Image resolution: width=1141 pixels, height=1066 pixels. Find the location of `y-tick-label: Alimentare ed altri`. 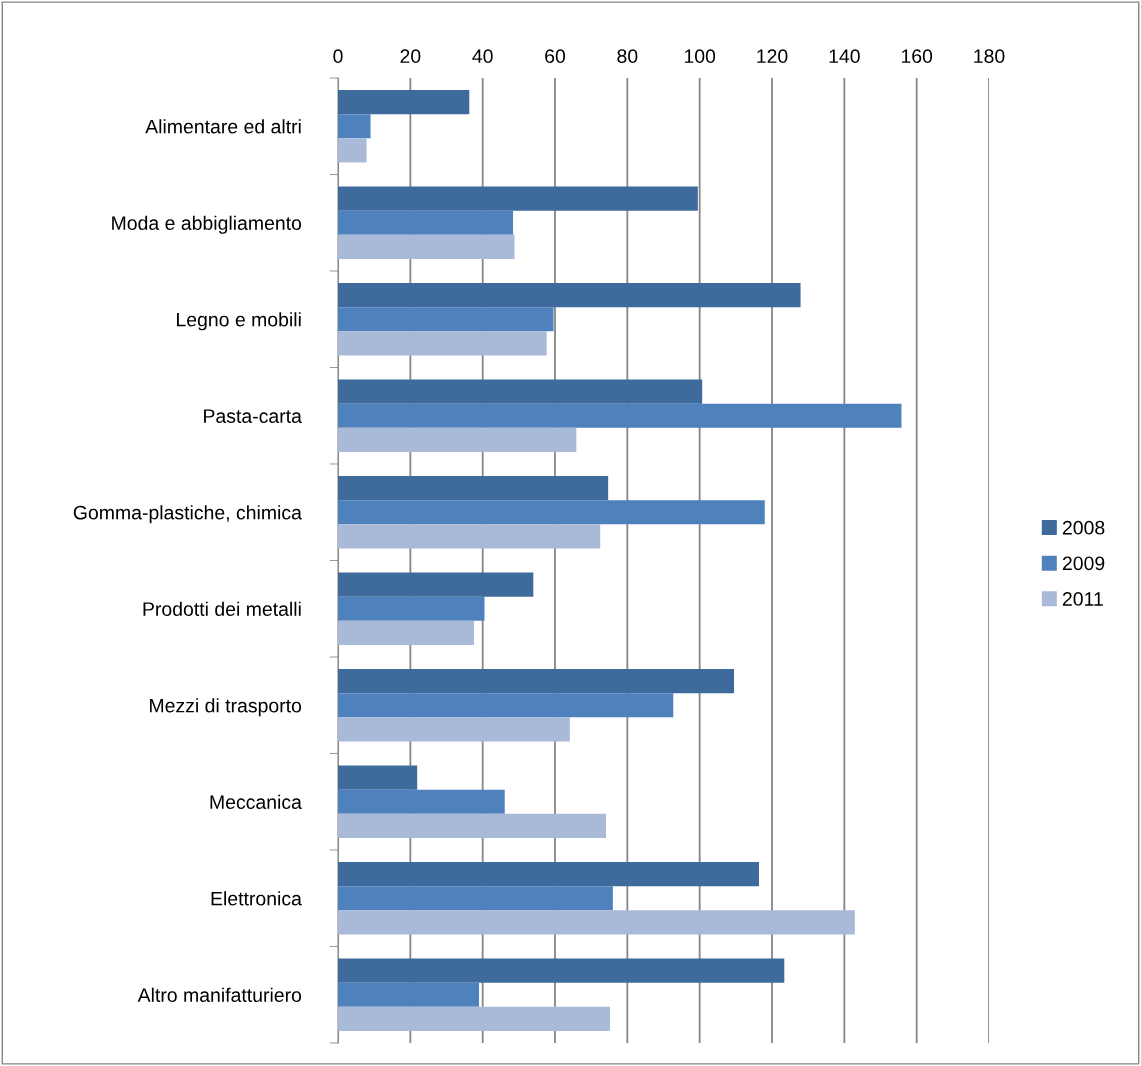

y-tick-label: Alimentare ed altri is located at coordinates (223, 126).